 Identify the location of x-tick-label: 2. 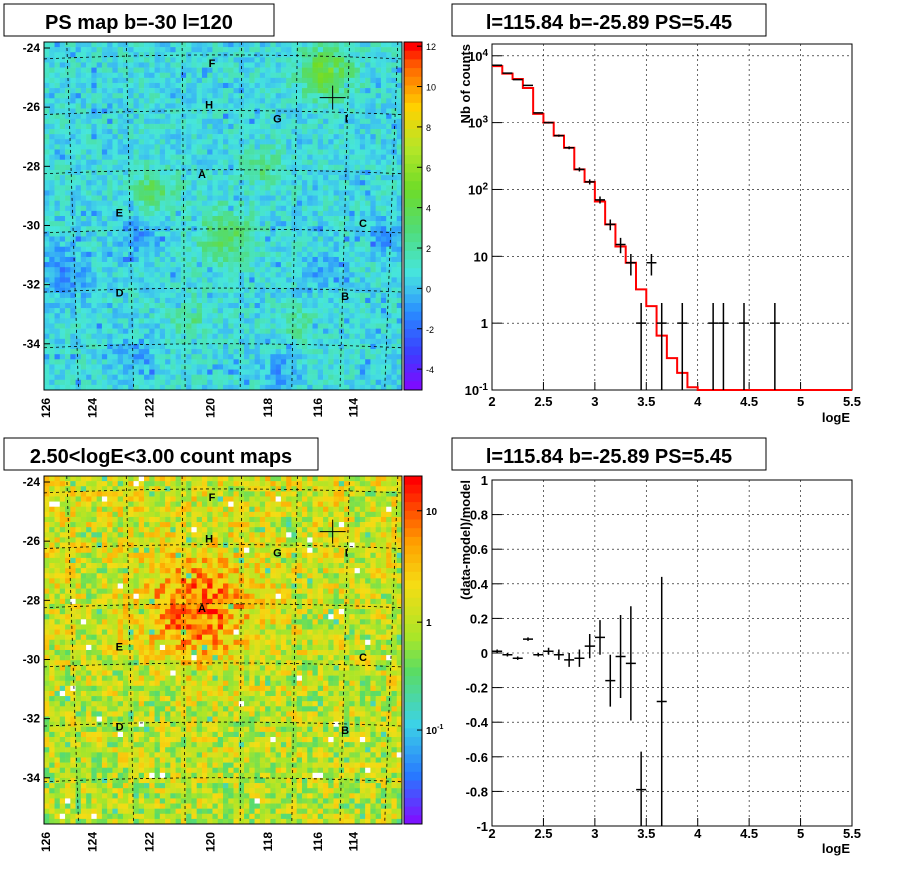
(491, 401).